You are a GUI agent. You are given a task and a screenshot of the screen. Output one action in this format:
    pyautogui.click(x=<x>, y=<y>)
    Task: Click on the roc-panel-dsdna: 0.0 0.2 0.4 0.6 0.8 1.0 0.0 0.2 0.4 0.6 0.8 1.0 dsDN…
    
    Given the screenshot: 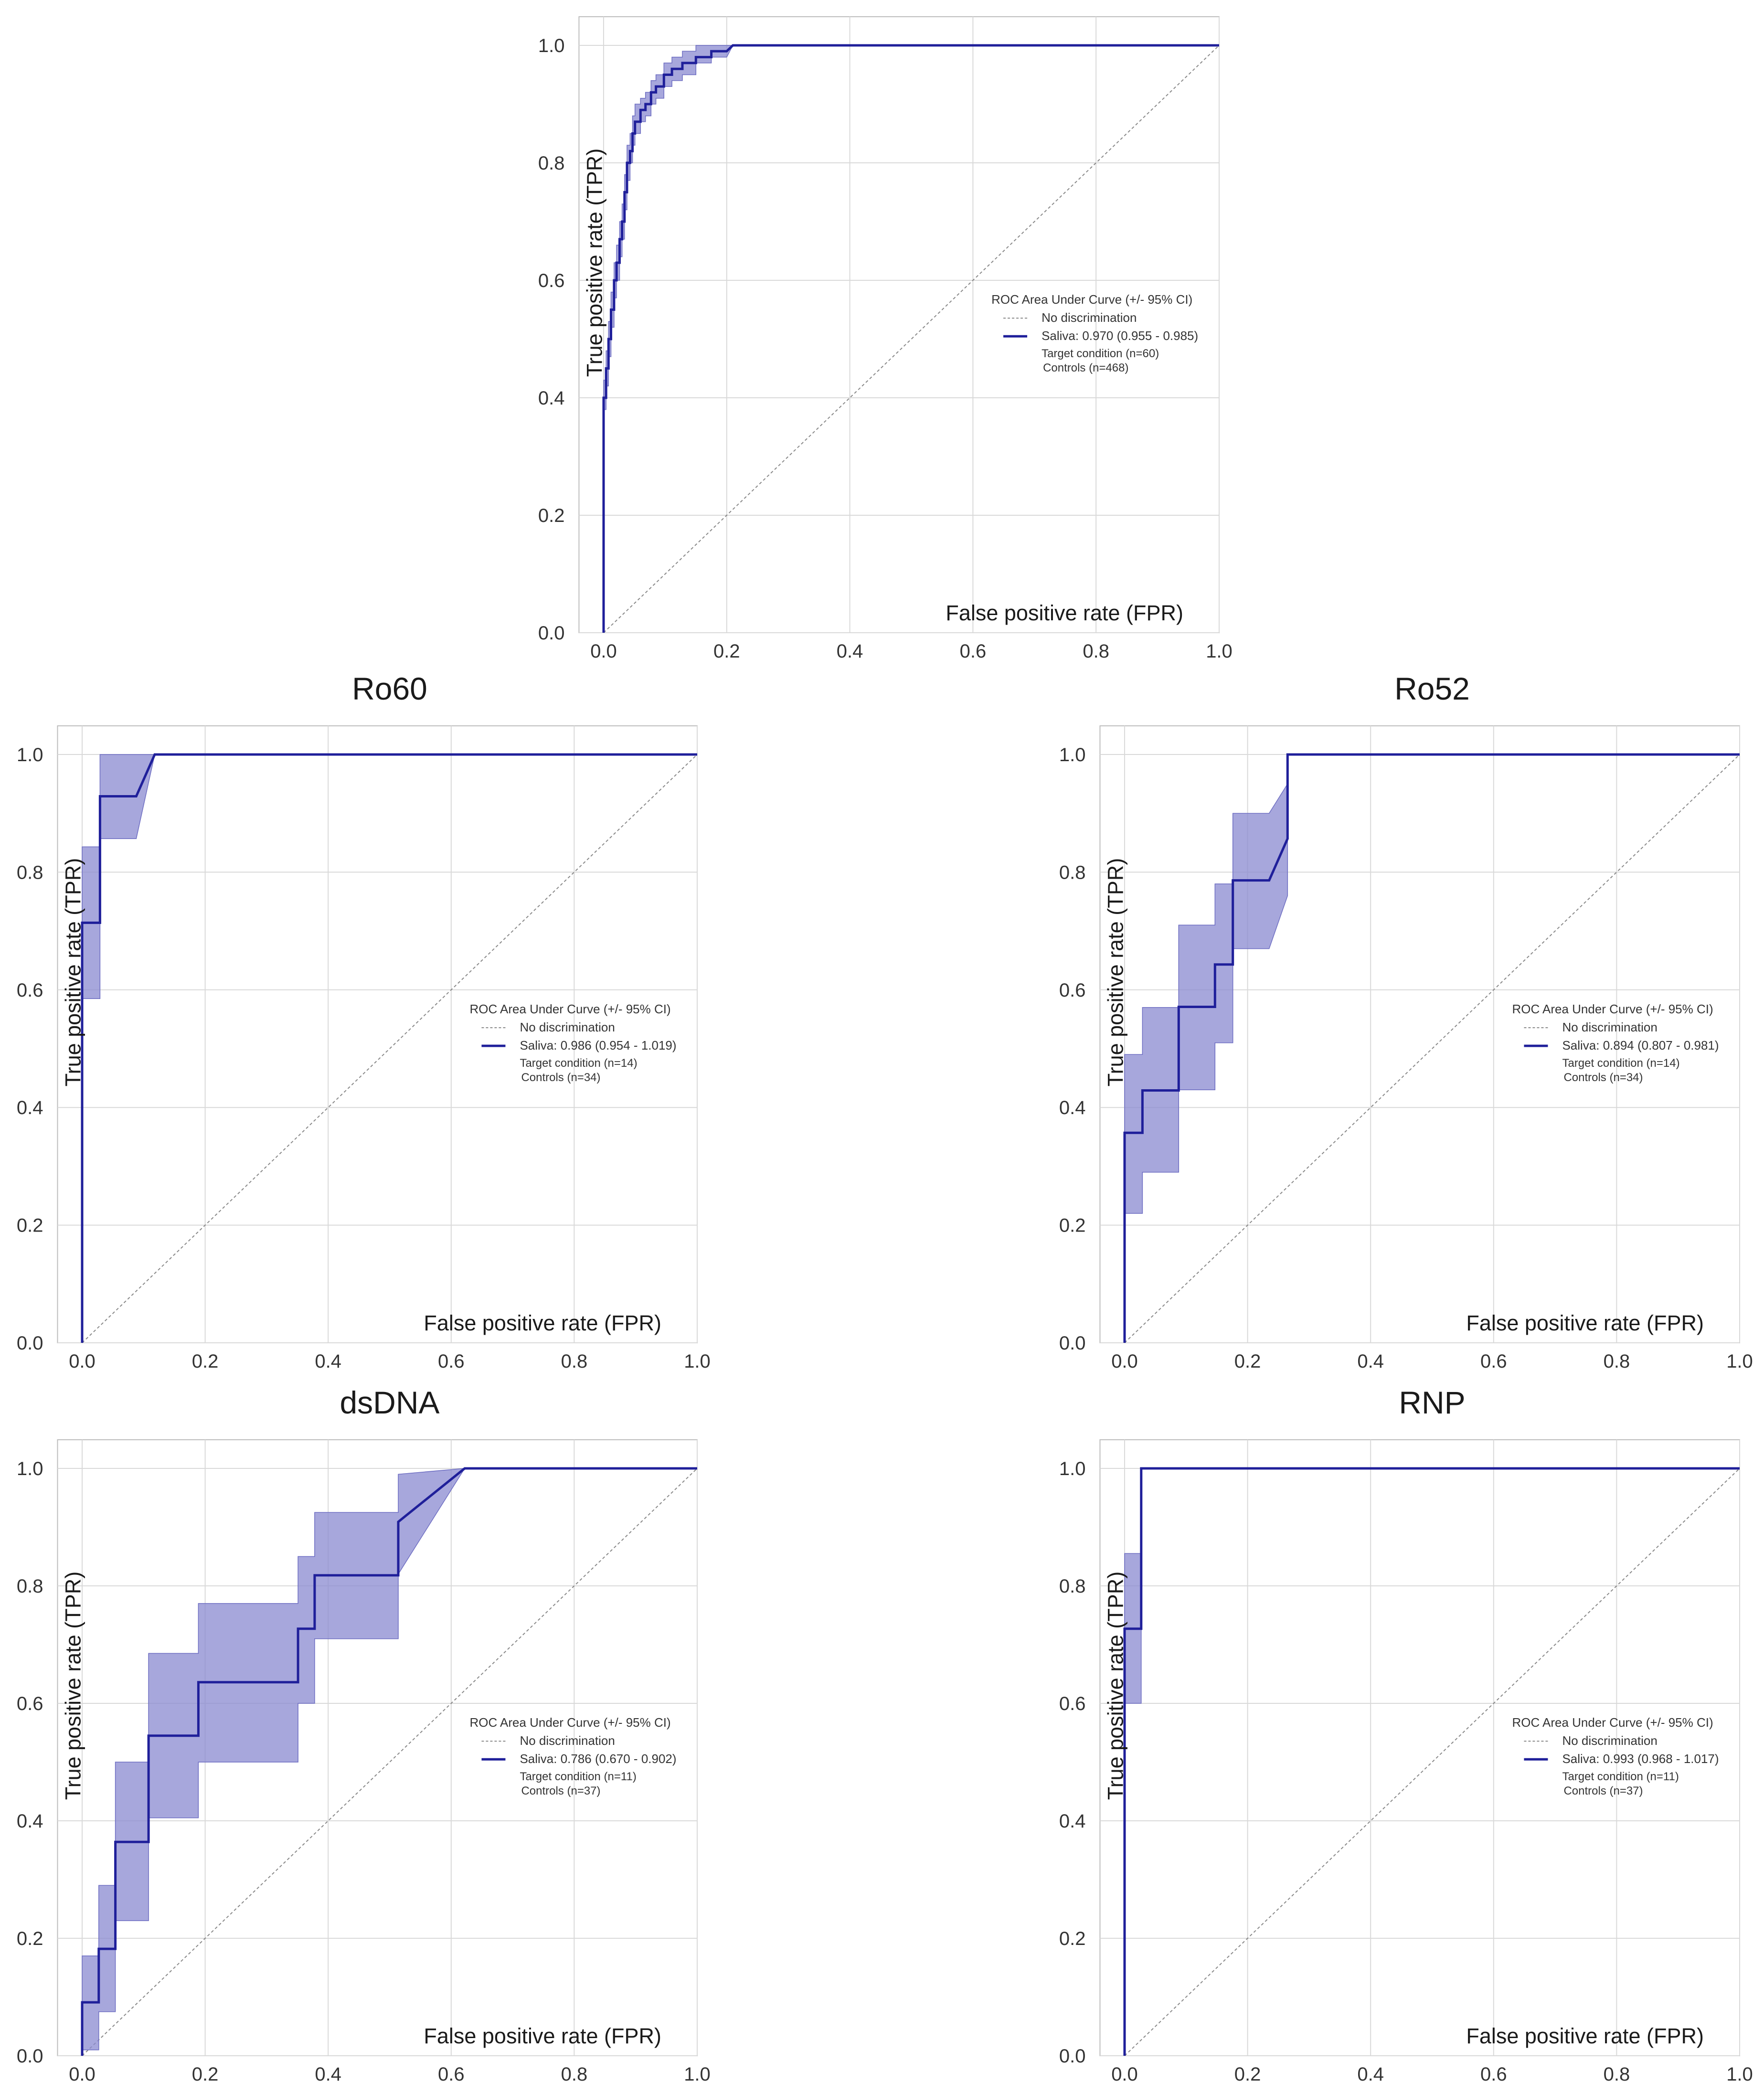 What is the action you would take?
    pyautogui.click(x=364, y=1735)
    